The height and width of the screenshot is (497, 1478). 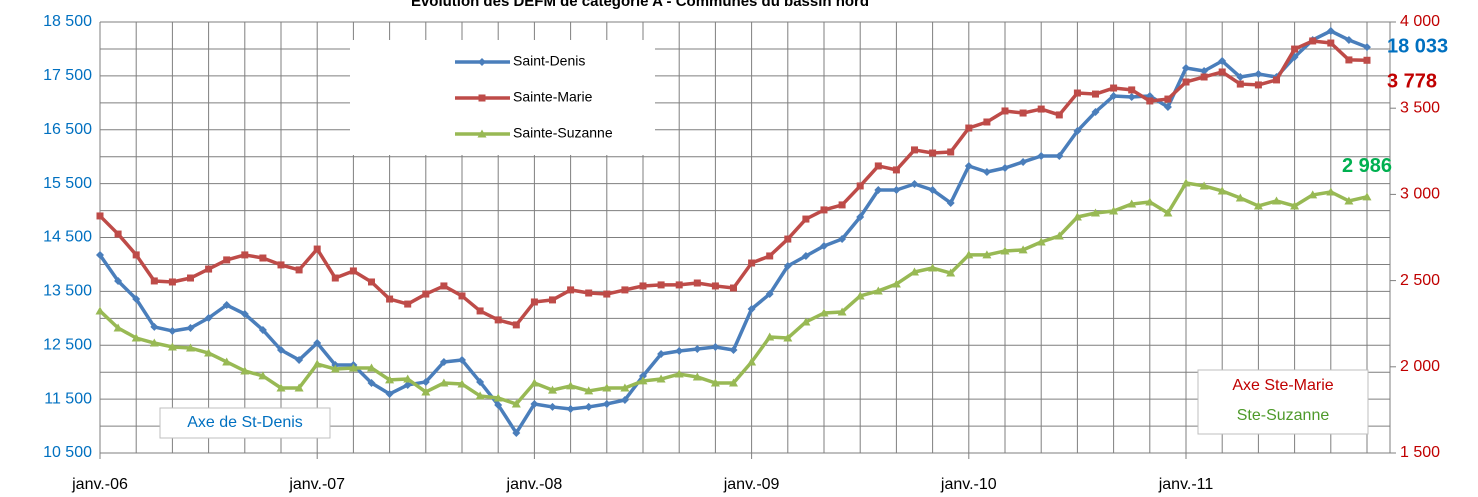 I want to click on y2-tick-label: 1 500, so click(x=1420, y=452).